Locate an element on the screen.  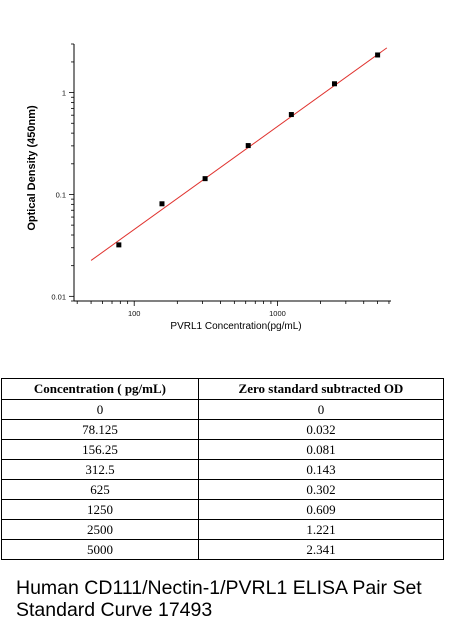
x-tick-label: 1000 is located at coordinates (277, 313).